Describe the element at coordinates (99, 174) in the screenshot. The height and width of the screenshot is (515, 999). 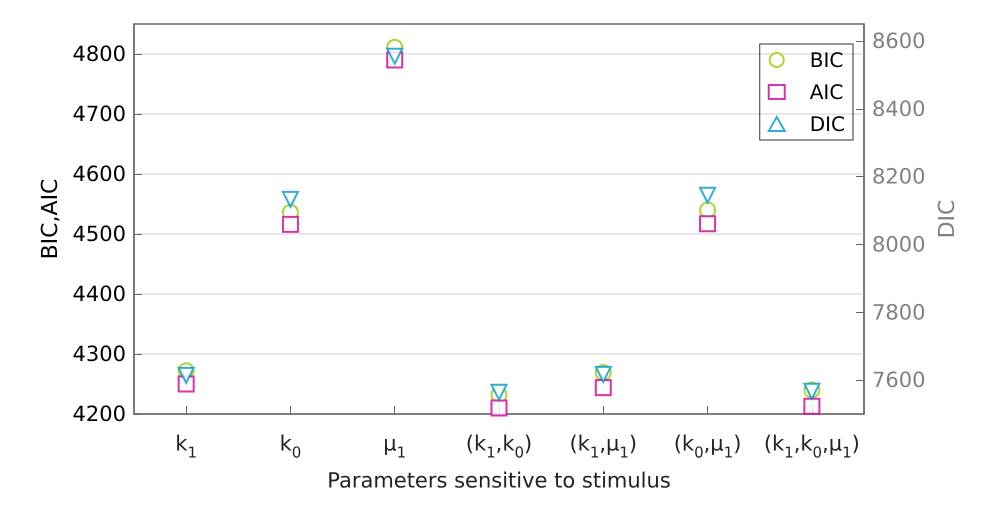
I see `y-tick-label: 4600` at that location.